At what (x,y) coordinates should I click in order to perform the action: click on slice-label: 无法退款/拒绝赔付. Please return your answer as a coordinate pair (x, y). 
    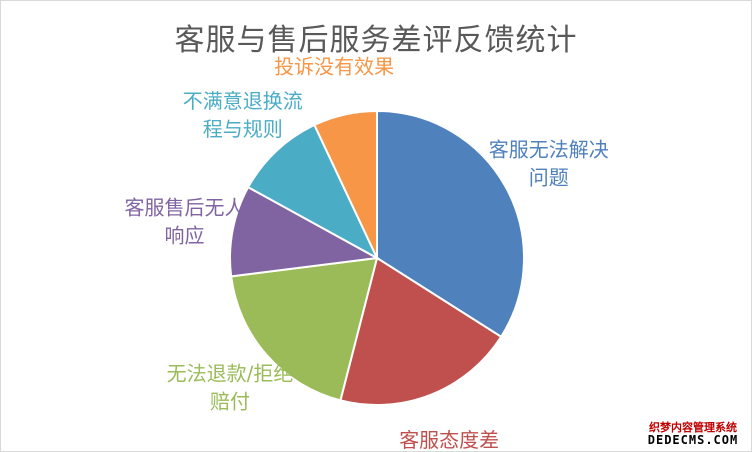
    Looking at the image, I should click on (230, 388).